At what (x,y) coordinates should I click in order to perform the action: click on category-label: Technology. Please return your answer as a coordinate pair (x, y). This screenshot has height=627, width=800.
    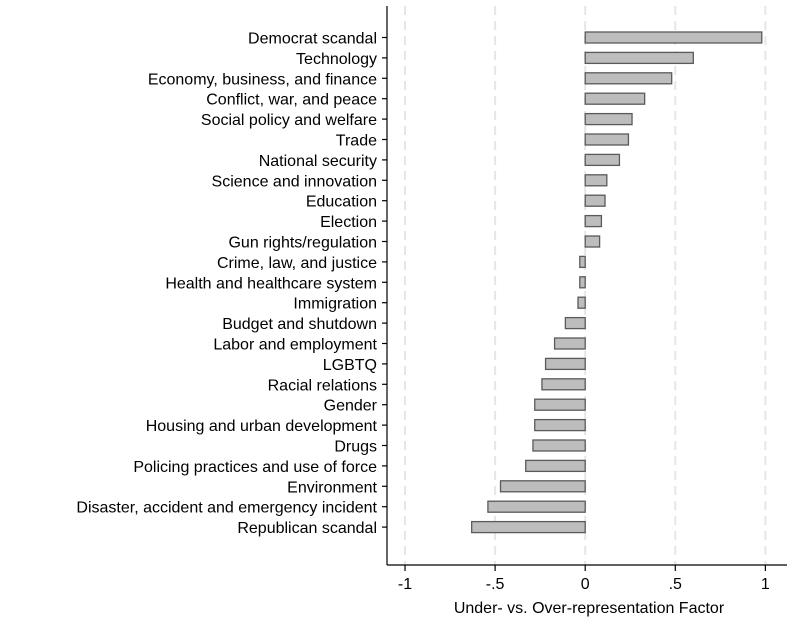
    Looking at the image, I should click on (336, 59).